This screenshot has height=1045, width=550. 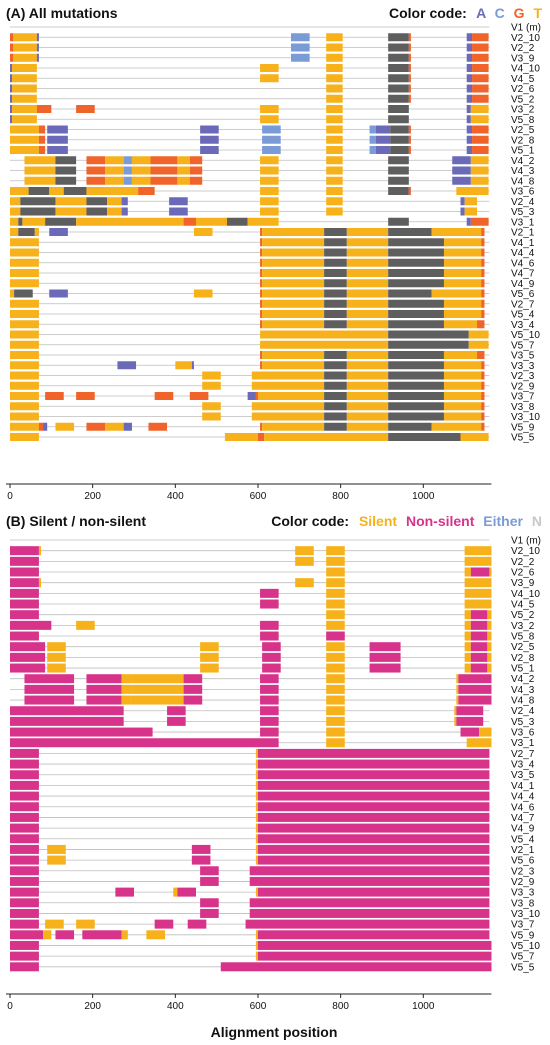 I want to click on panel-b-color-code-label: Color code:, so click(x=310, y=521).